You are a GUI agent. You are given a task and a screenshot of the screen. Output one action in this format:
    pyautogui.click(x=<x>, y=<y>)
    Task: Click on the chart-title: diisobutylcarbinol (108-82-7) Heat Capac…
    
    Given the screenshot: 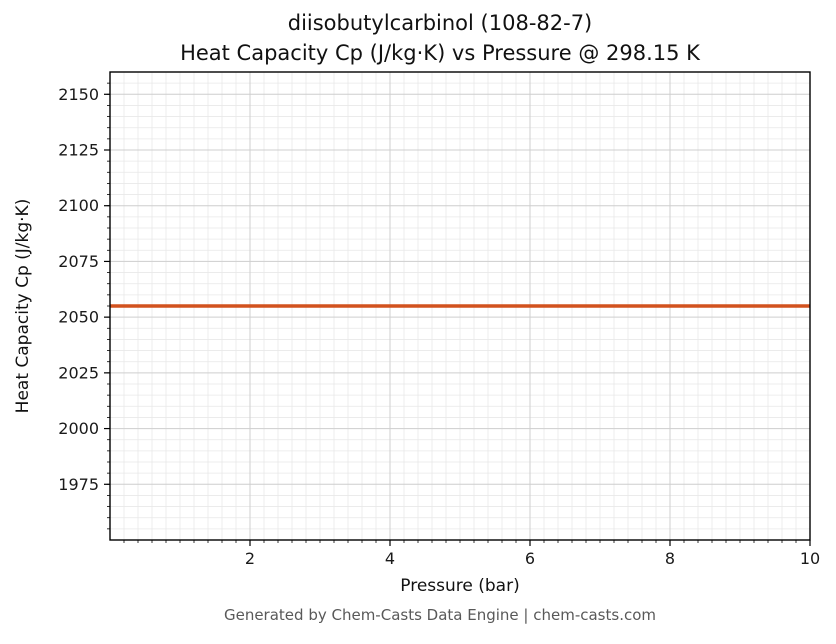 What is the action you would take?
    pyautogui.click(x=440, y=38)
    